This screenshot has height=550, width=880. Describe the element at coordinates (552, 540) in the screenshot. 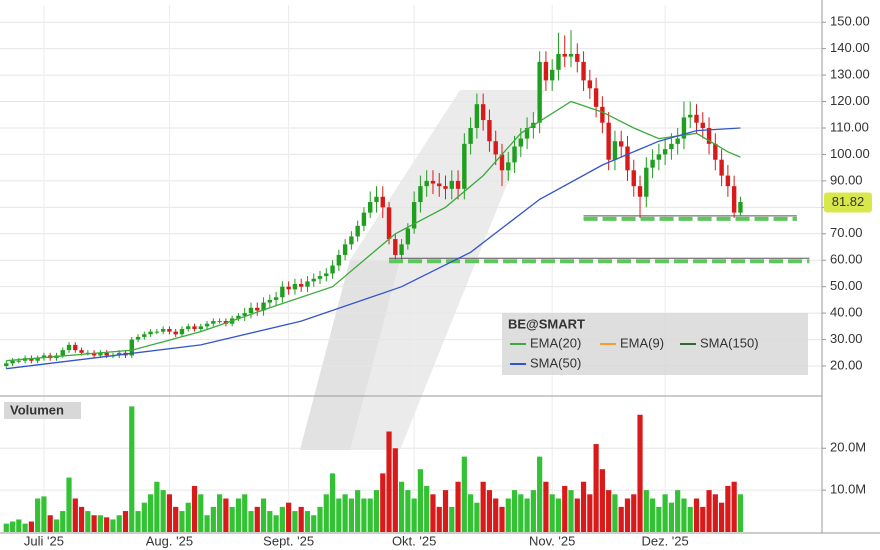

I see `x-tick-label: Nov. '25` at that location.